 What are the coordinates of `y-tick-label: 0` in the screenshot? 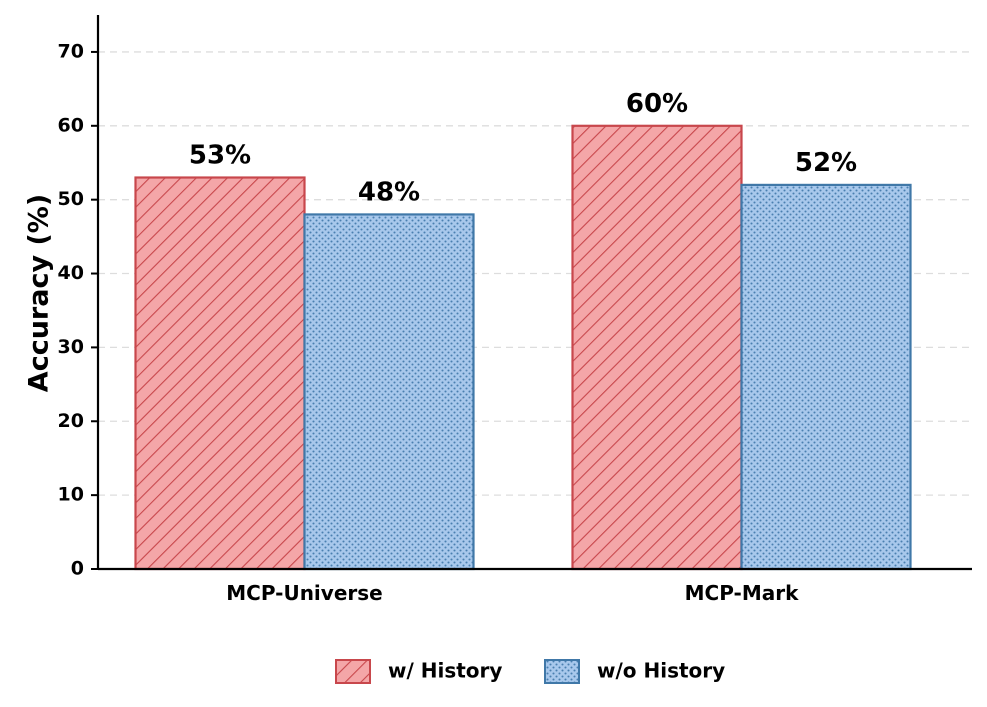 It's located at (77, 569).